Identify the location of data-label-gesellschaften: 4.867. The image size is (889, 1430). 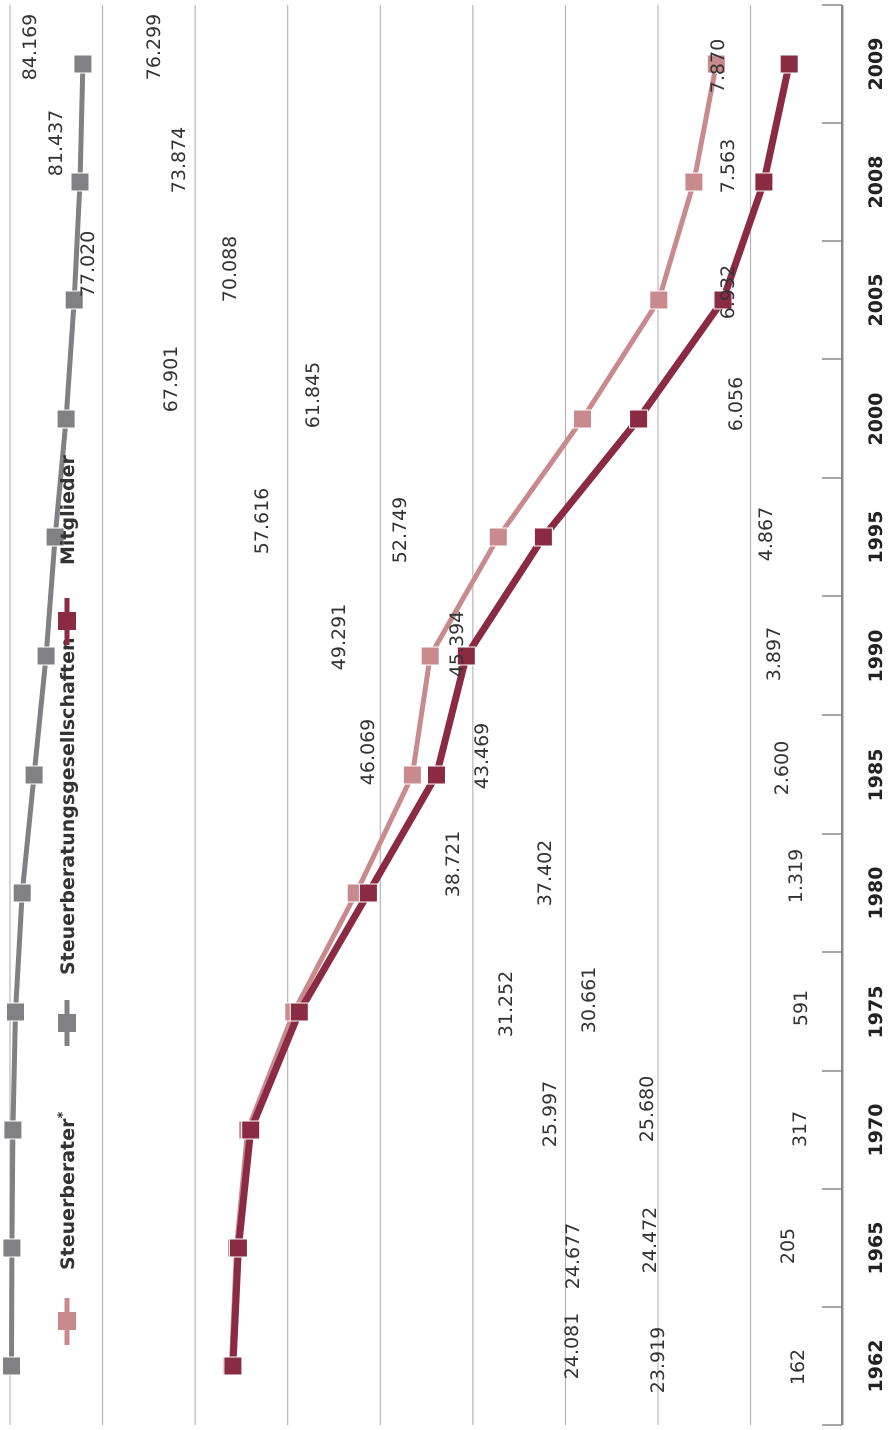
(766, 534).